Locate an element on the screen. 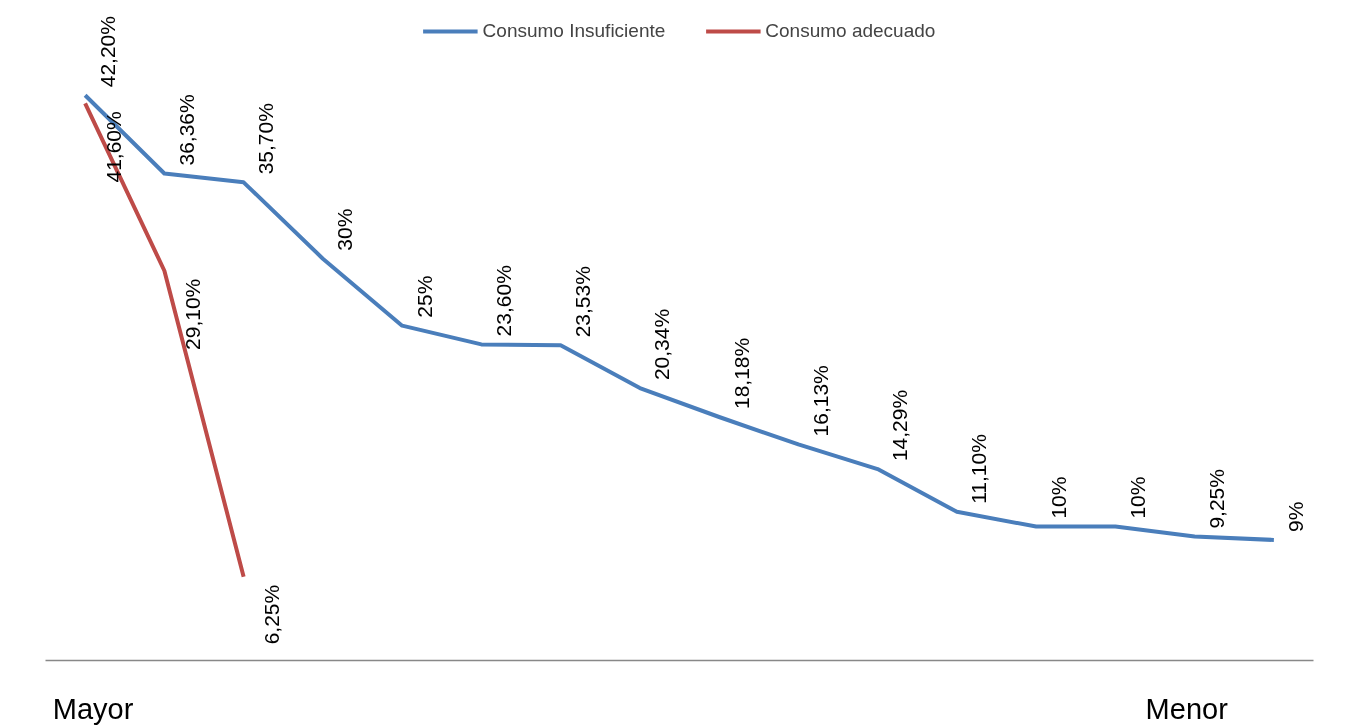 The height and width of the screenshot is (727, 1359). data-label: 35,70% is located at coordinates (266, 139).